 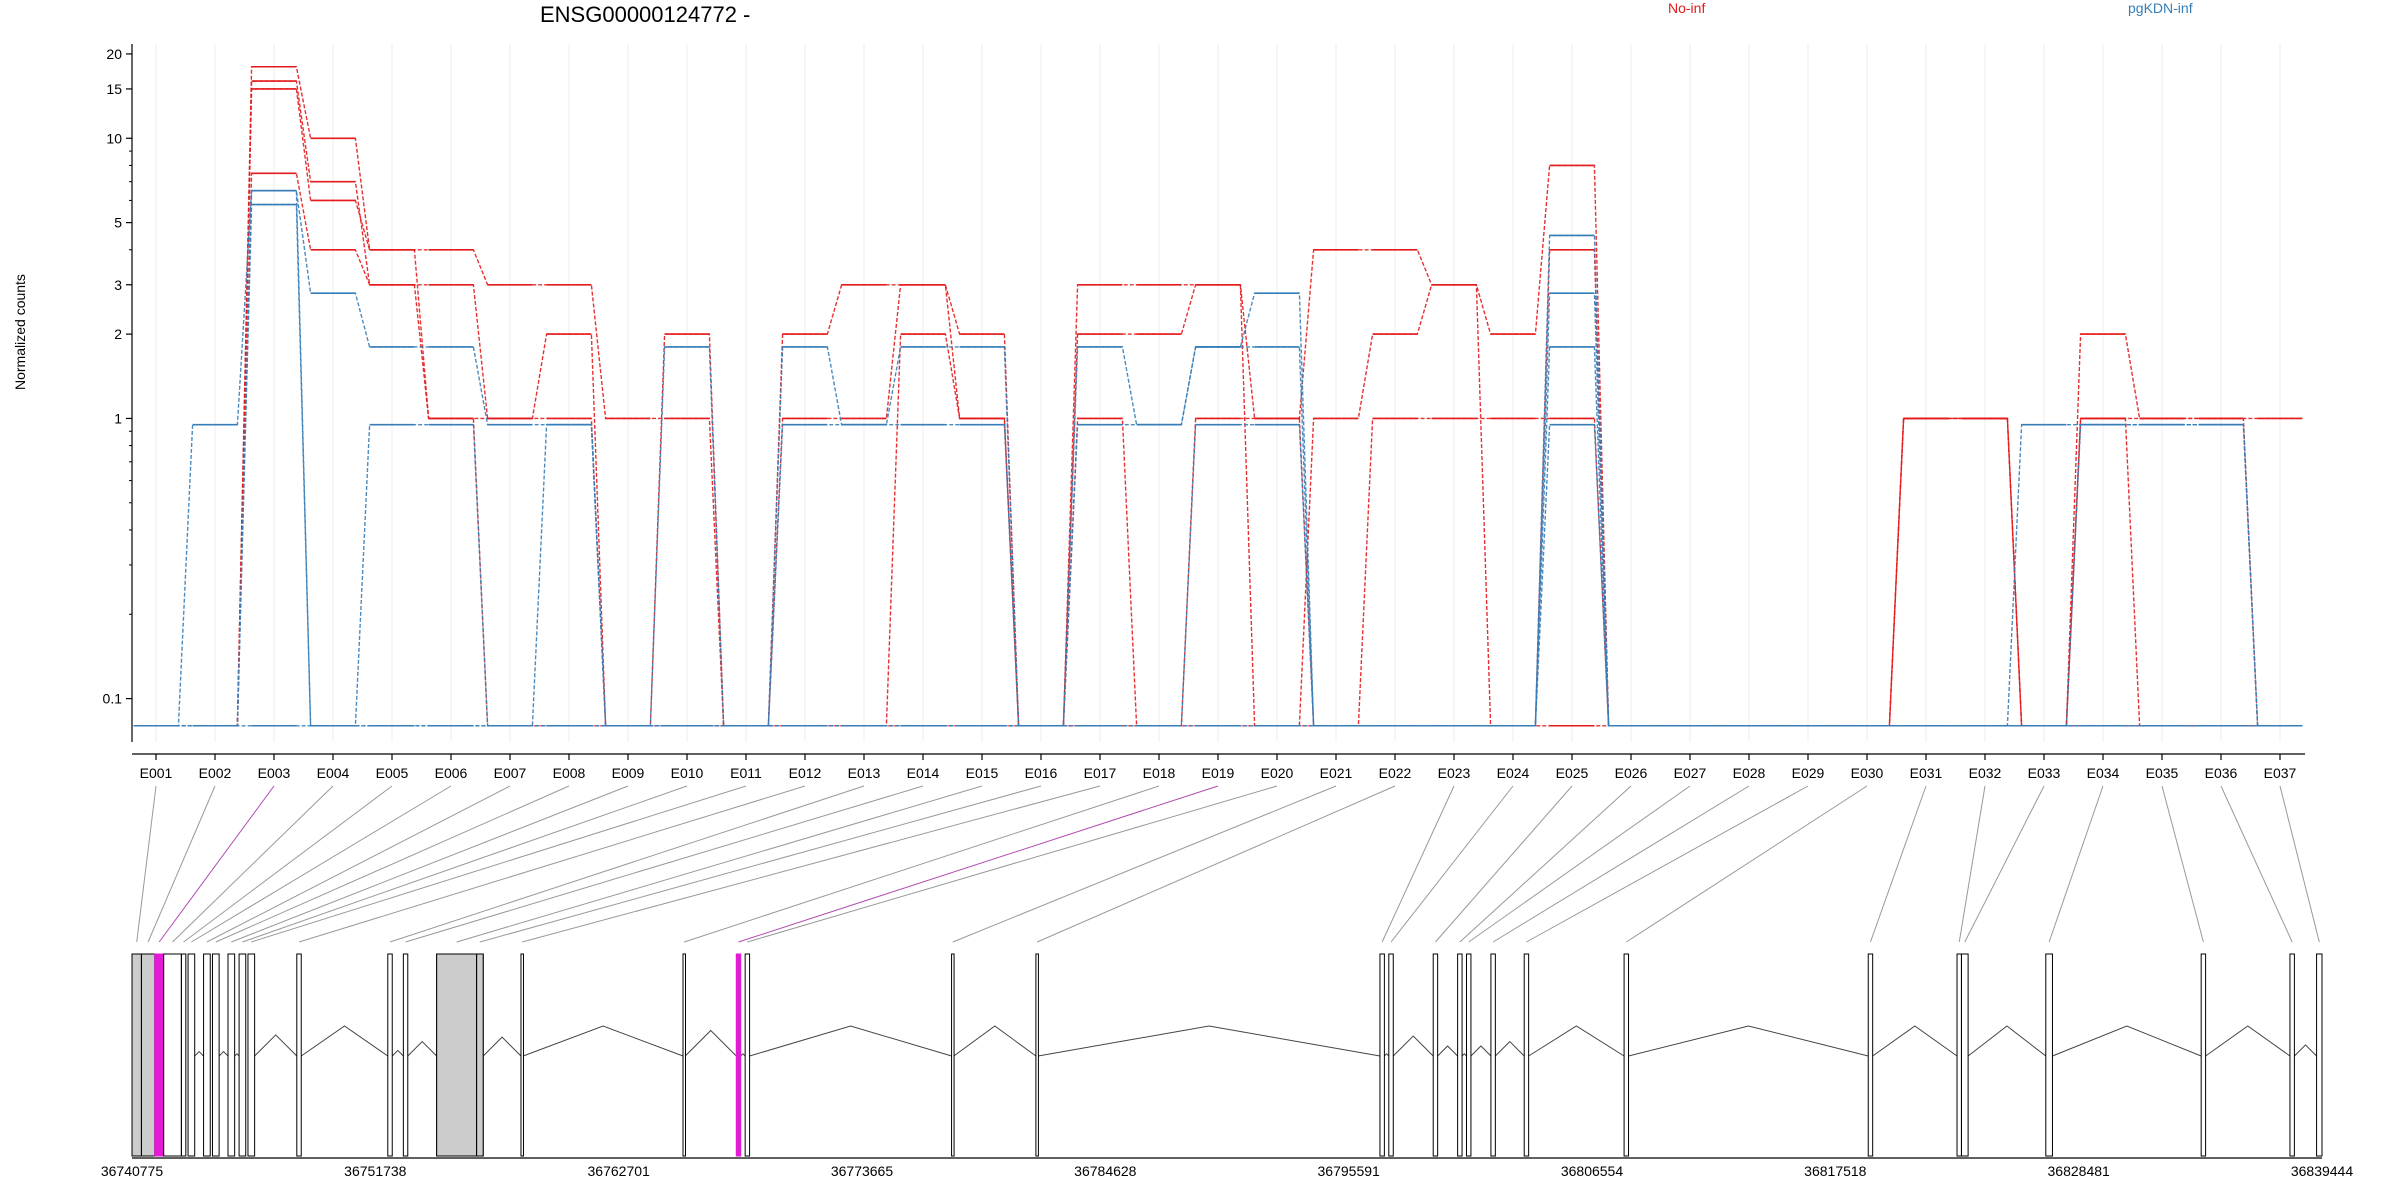 What do you see at coordinates (1454, 773) in the screenshot?
I see `x-tick-label-e023: E023` at bounding box center [1454, 773].